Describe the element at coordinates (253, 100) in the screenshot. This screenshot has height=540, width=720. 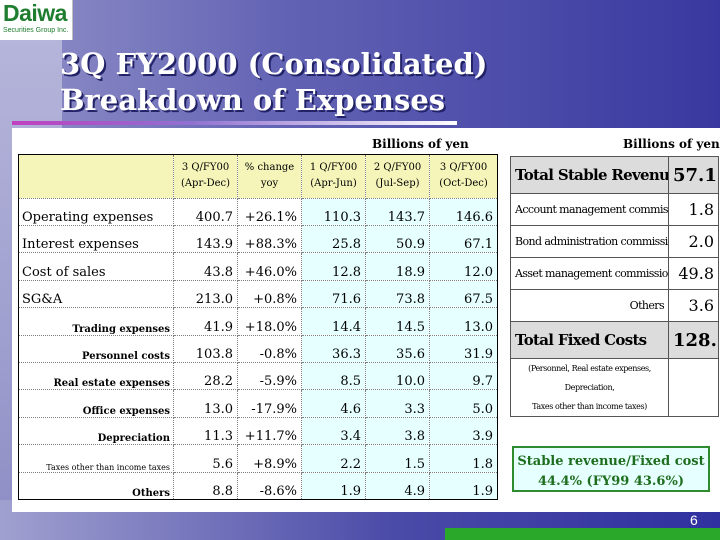
I see `title-line-2: Breakdown of Expenses` at that location.